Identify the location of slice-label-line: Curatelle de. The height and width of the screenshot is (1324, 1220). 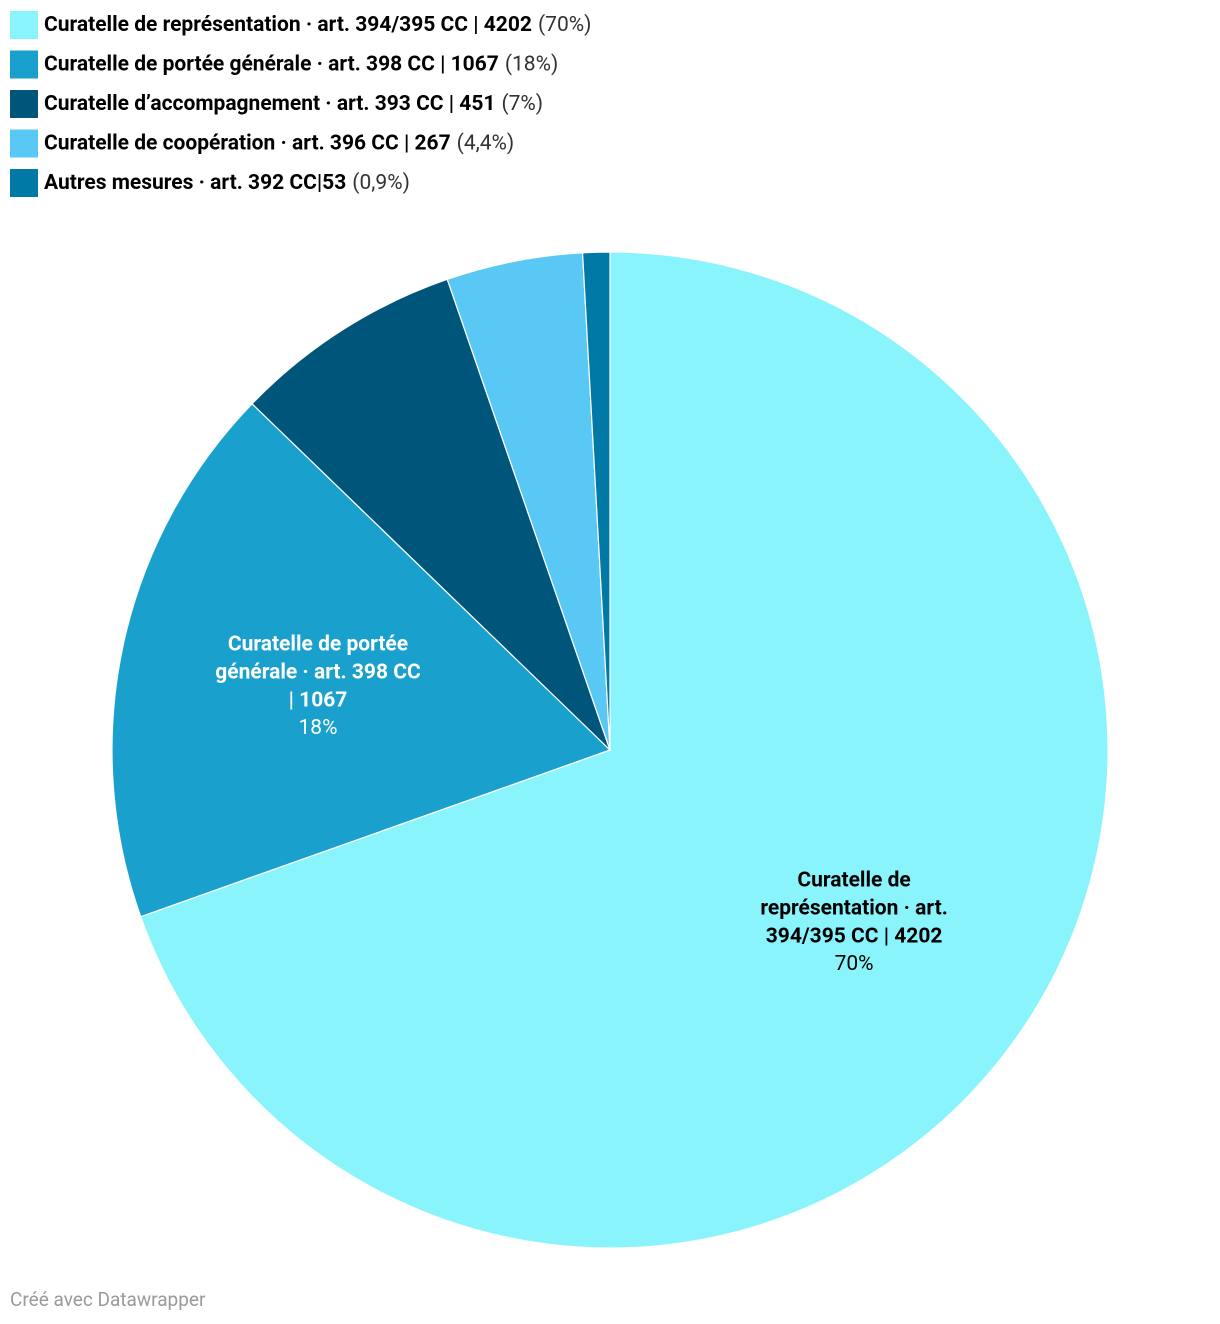
(853, 880).